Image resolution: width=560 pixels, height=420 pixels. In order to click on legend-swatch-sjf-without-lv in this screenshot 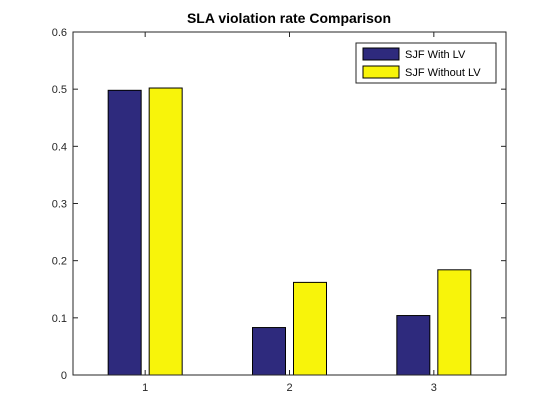, I will do `click(381, 72)`.